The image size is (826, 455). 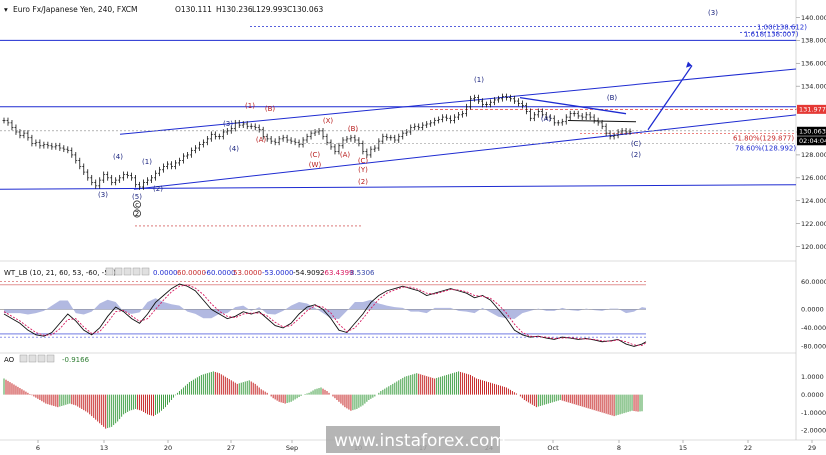 What do you see at coordinates (328, 121) in the screenshot?
I see `wave-label: (X)` at bounding box center [328, 121].